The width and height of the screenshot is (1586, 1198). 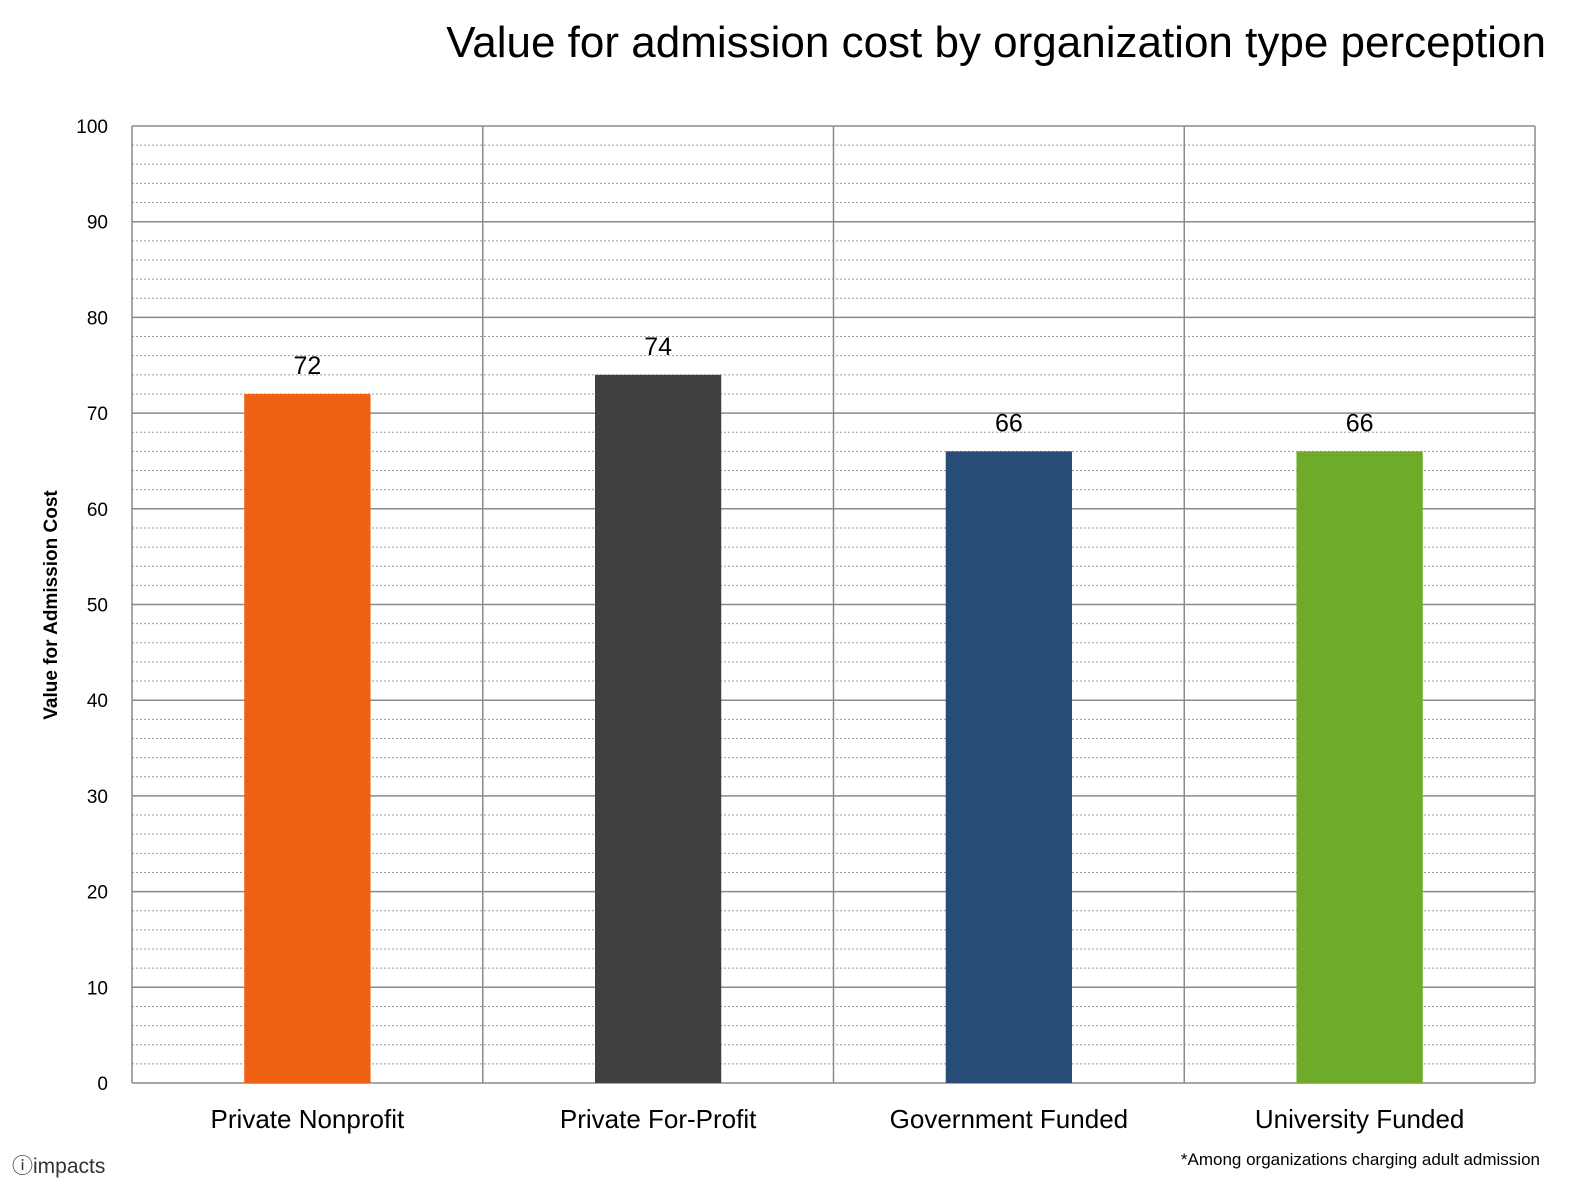 What do you see at coordinates (97, 510) in the screenshot?
I see `y-tick-label: 60` at bounding box center [97, 510].